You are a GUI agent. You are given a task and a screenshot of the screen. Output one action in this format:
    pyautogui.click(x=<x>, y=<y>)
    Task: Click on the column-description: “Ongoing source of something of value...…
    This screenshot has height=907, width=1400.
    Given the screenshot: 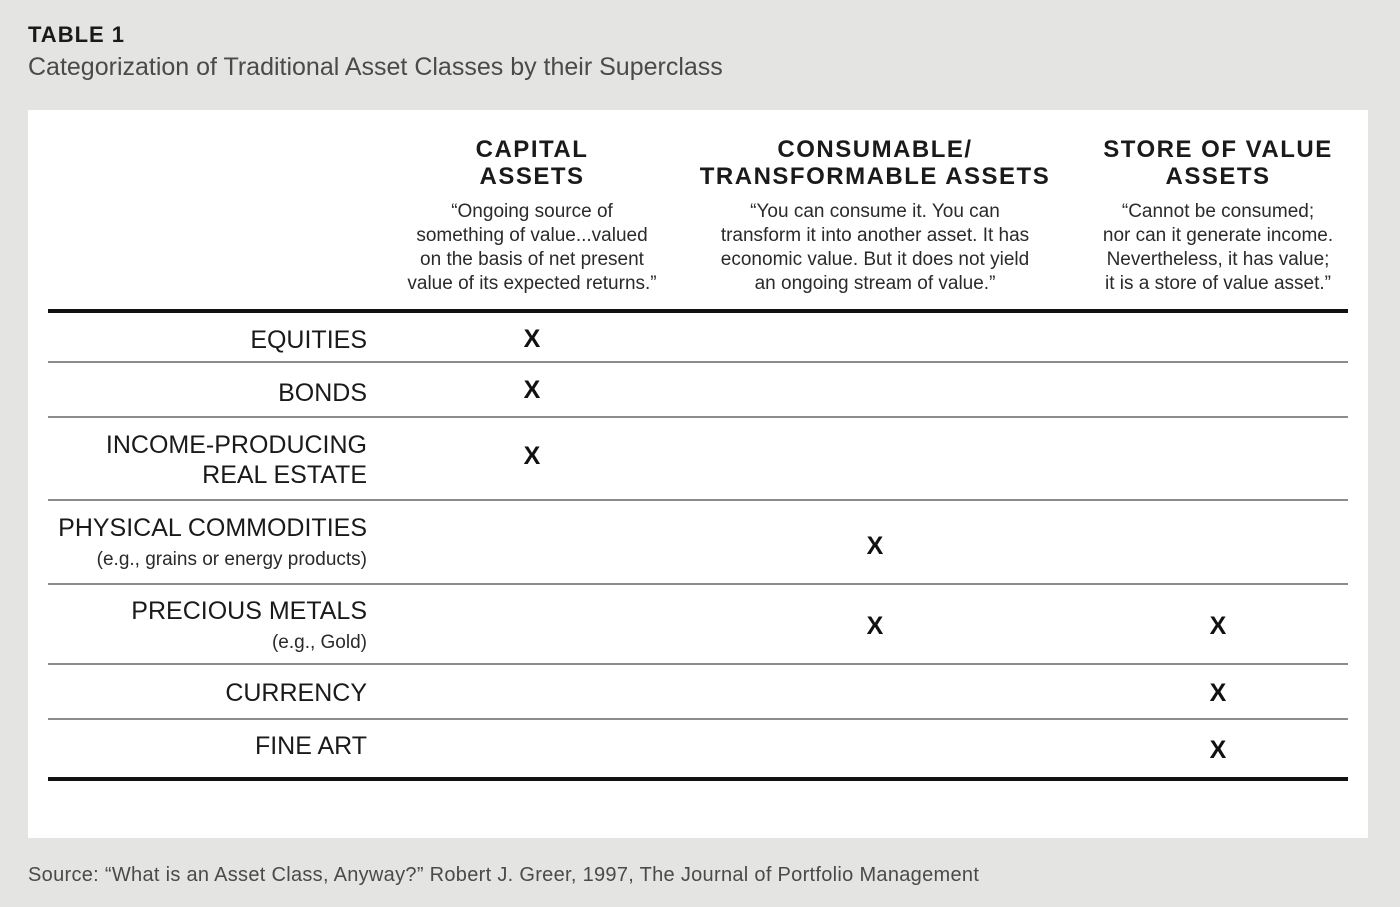 What is the action you would take?
    pyautogui.click(x=532, y=247)
    